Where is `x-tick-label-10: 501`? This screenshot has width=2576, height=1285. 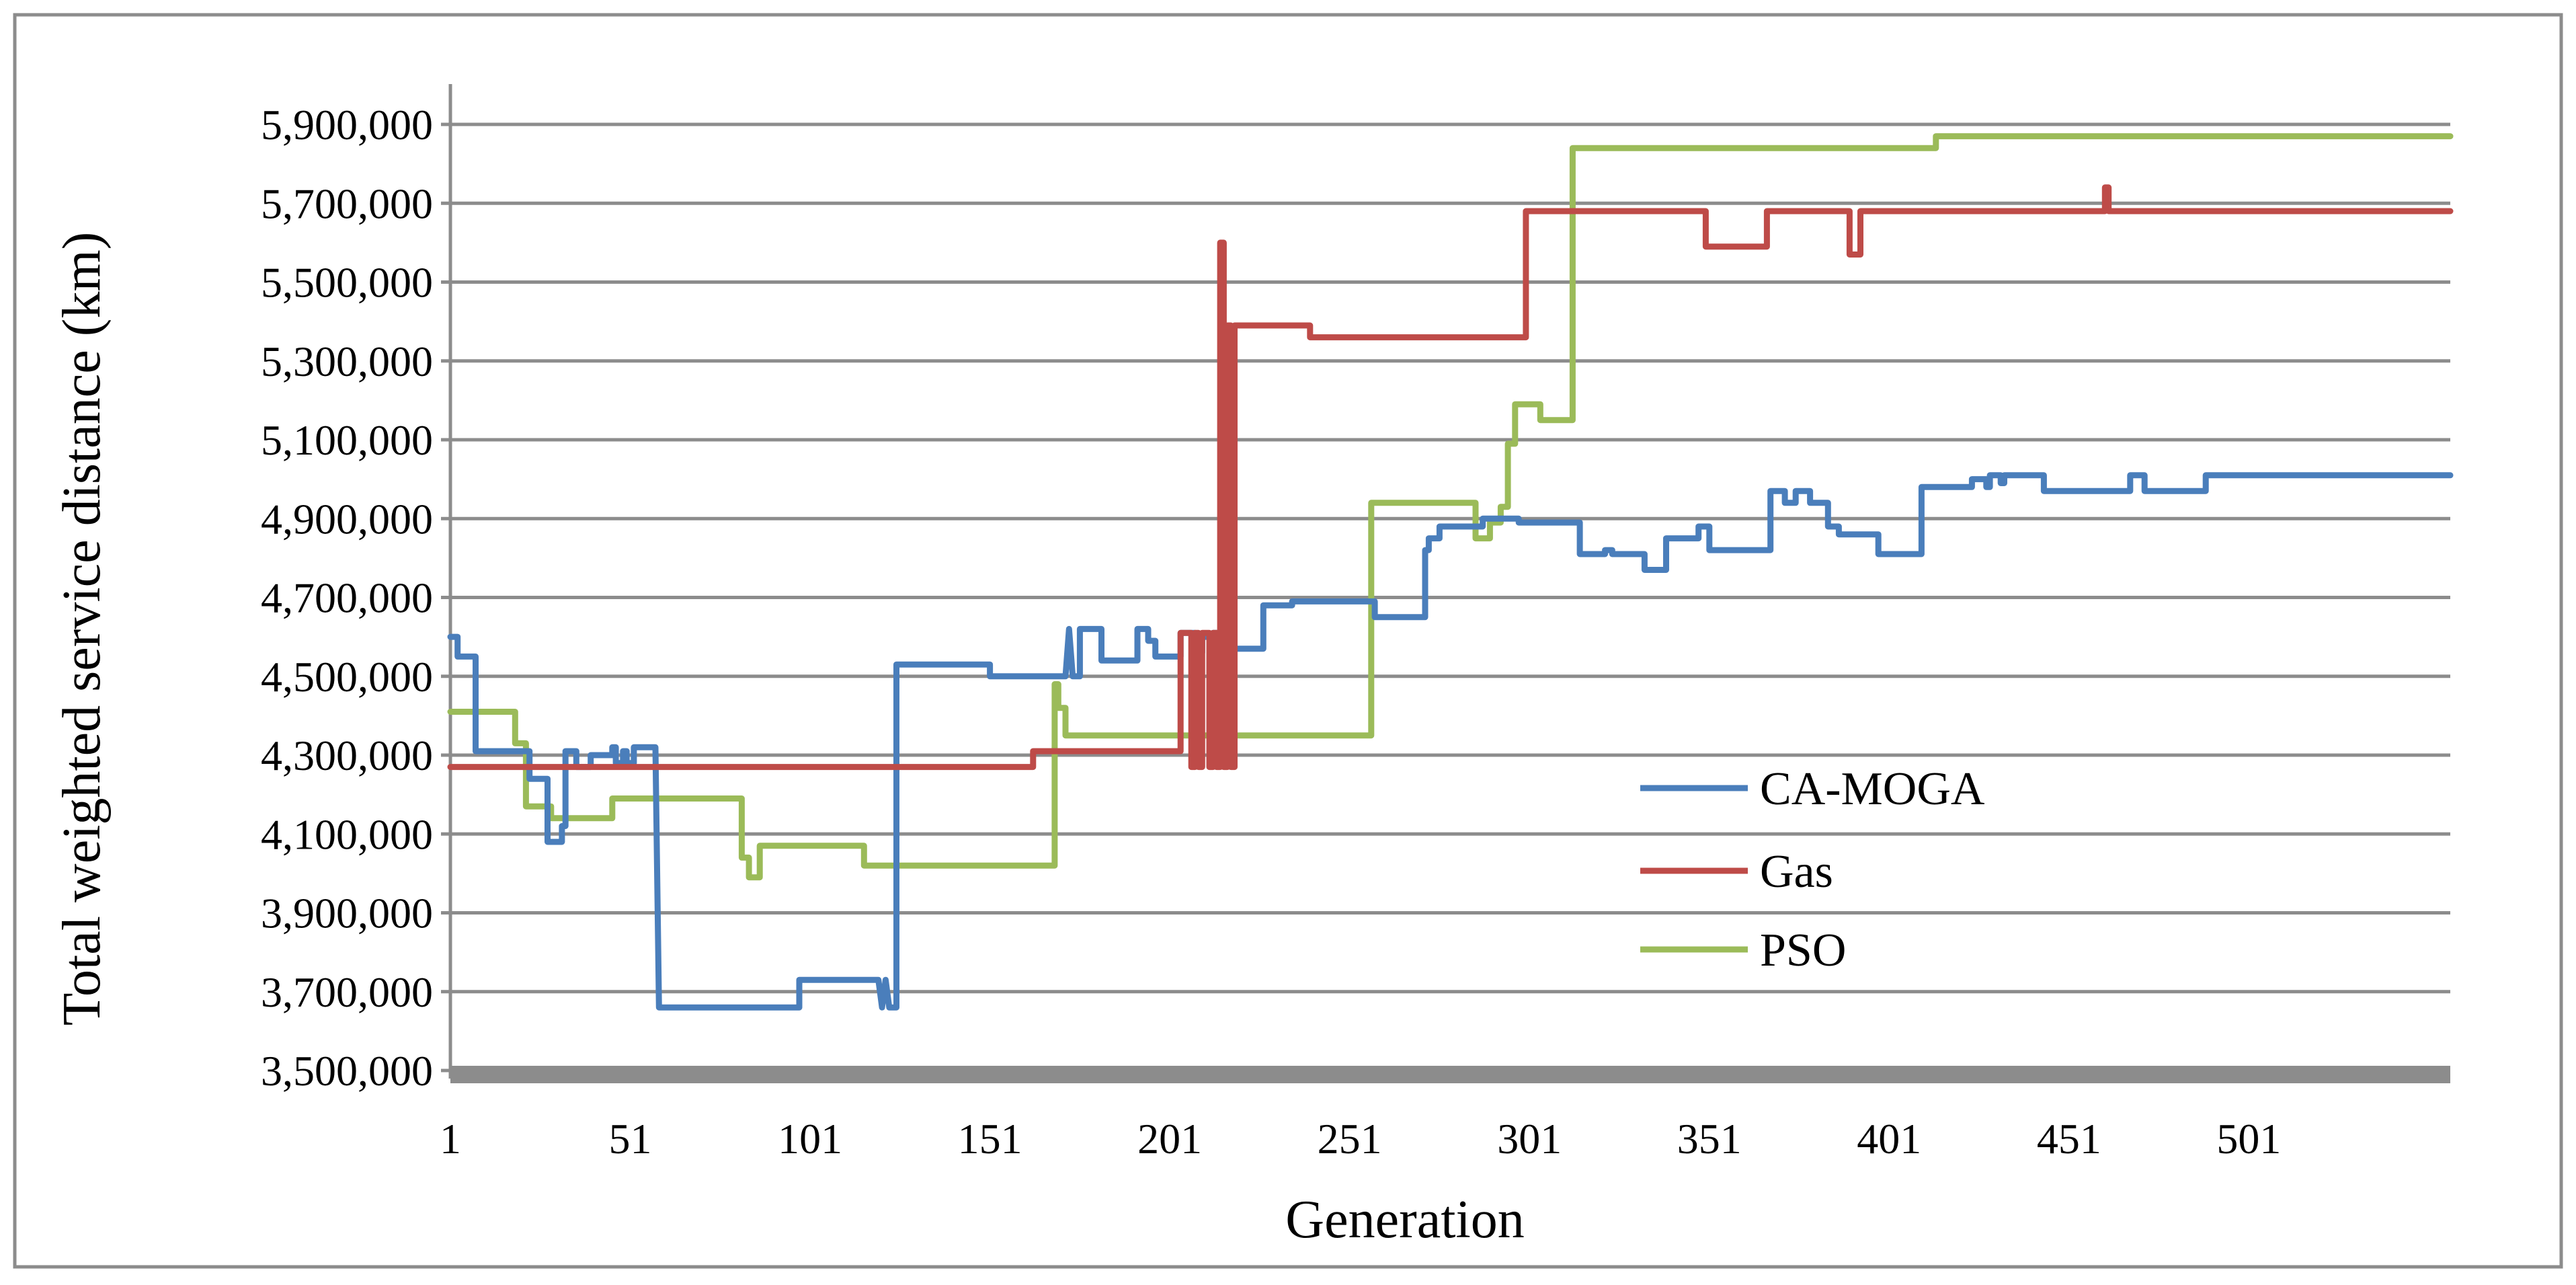
x-tick-label-10: 501 is located at coordinates (2248, 1139).